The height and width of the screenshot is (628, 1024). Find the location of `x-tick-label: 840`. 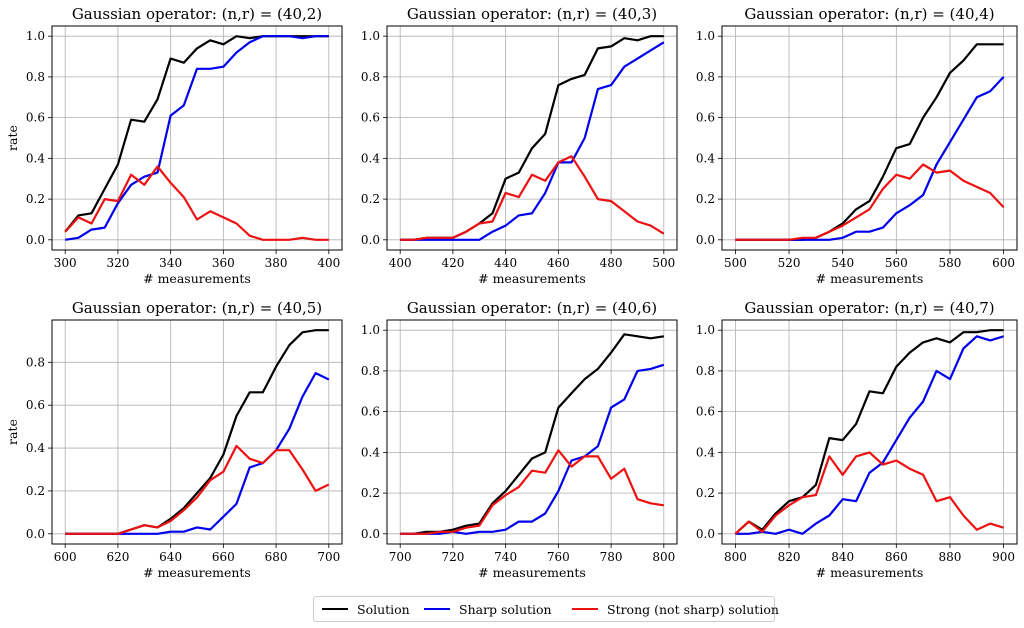

x-tick-label: 840 is located at coordinates (842, 557).